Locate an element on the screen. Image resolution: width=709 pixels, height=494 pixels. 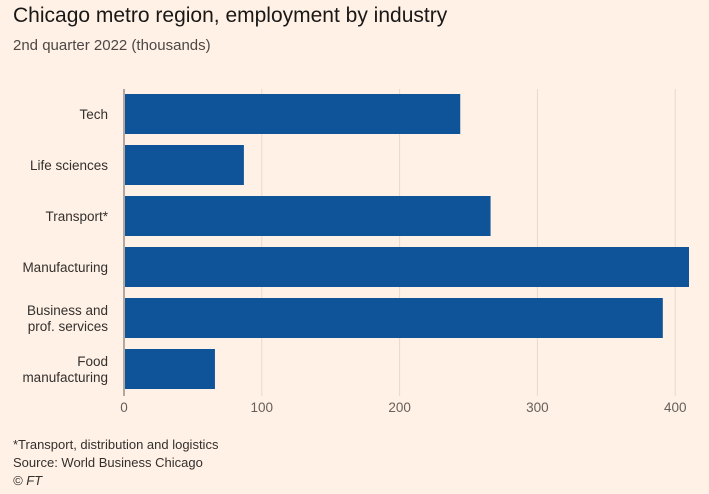
category-label-2: Transport* is located at coordinates (76, 216).